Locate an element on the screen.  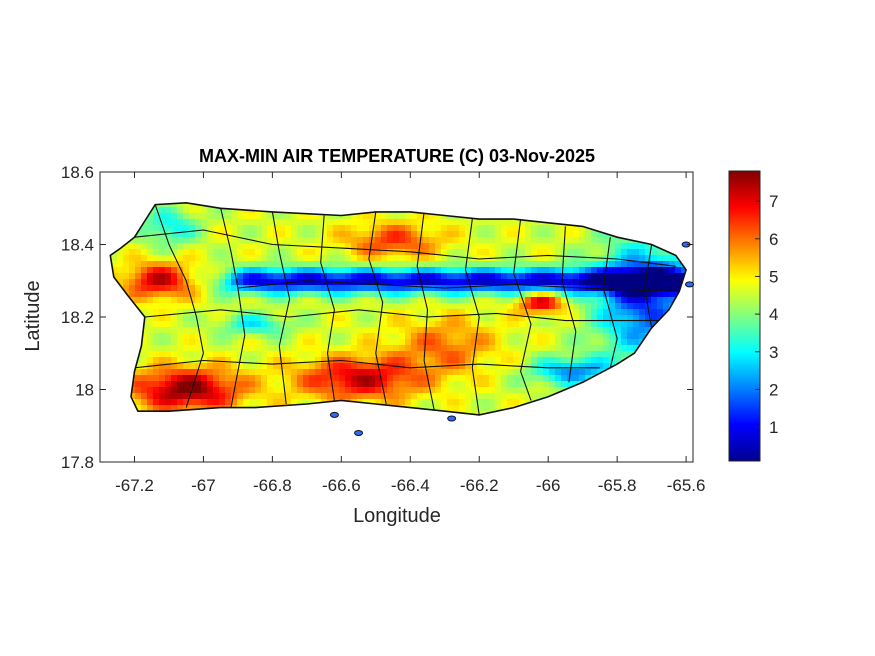
colorbar-tick-label: 5 is located at coordinates (773, 276).